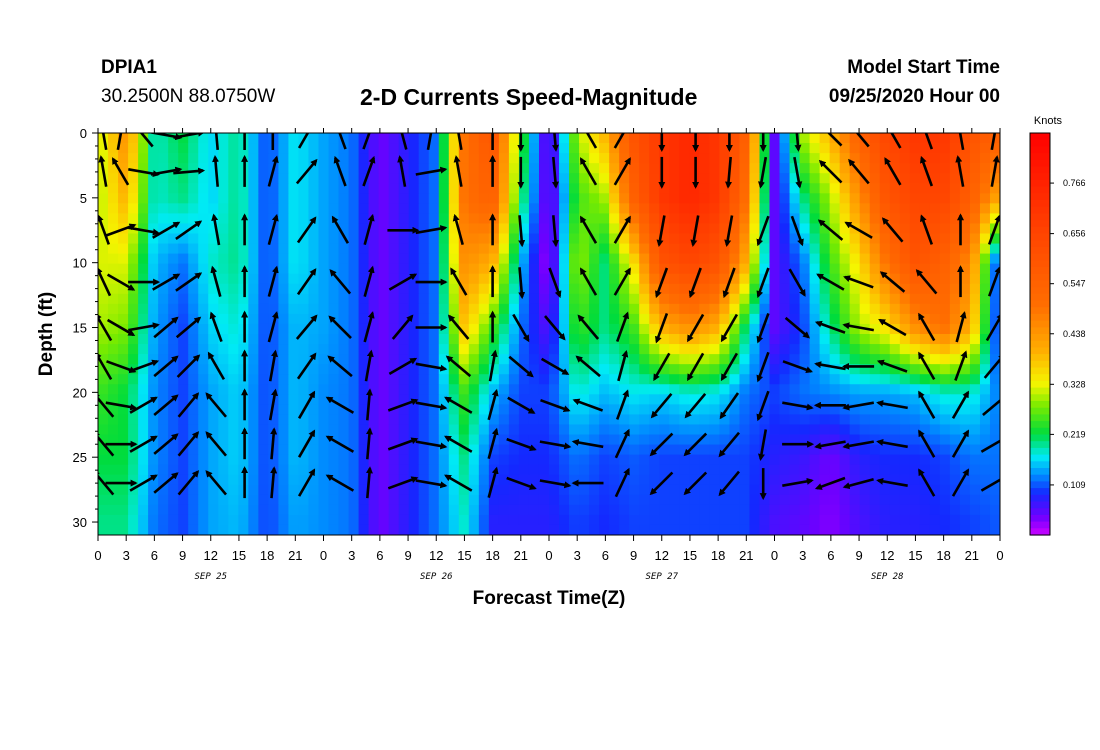  I want to click on x-tick-label: 15, so click(690, 555).